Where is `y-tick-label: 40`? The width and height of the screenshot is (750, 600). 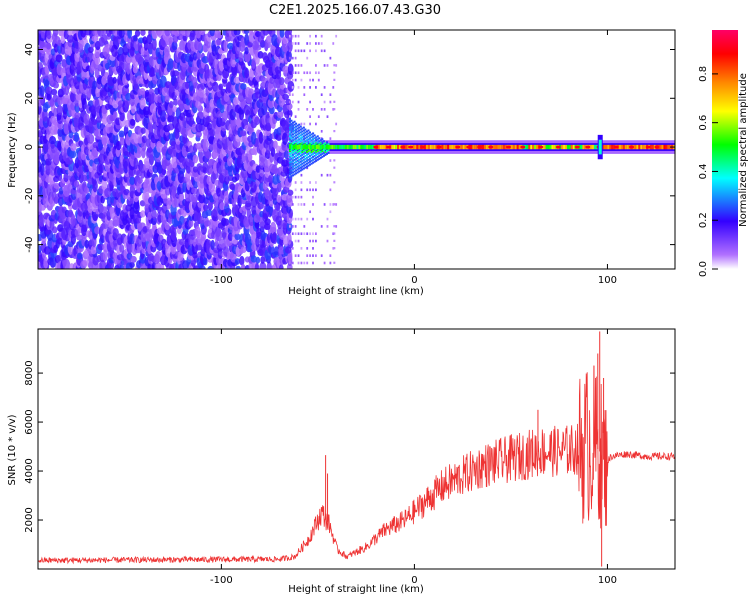 y-tick-label: 40 is located at coordinates (29, 49).